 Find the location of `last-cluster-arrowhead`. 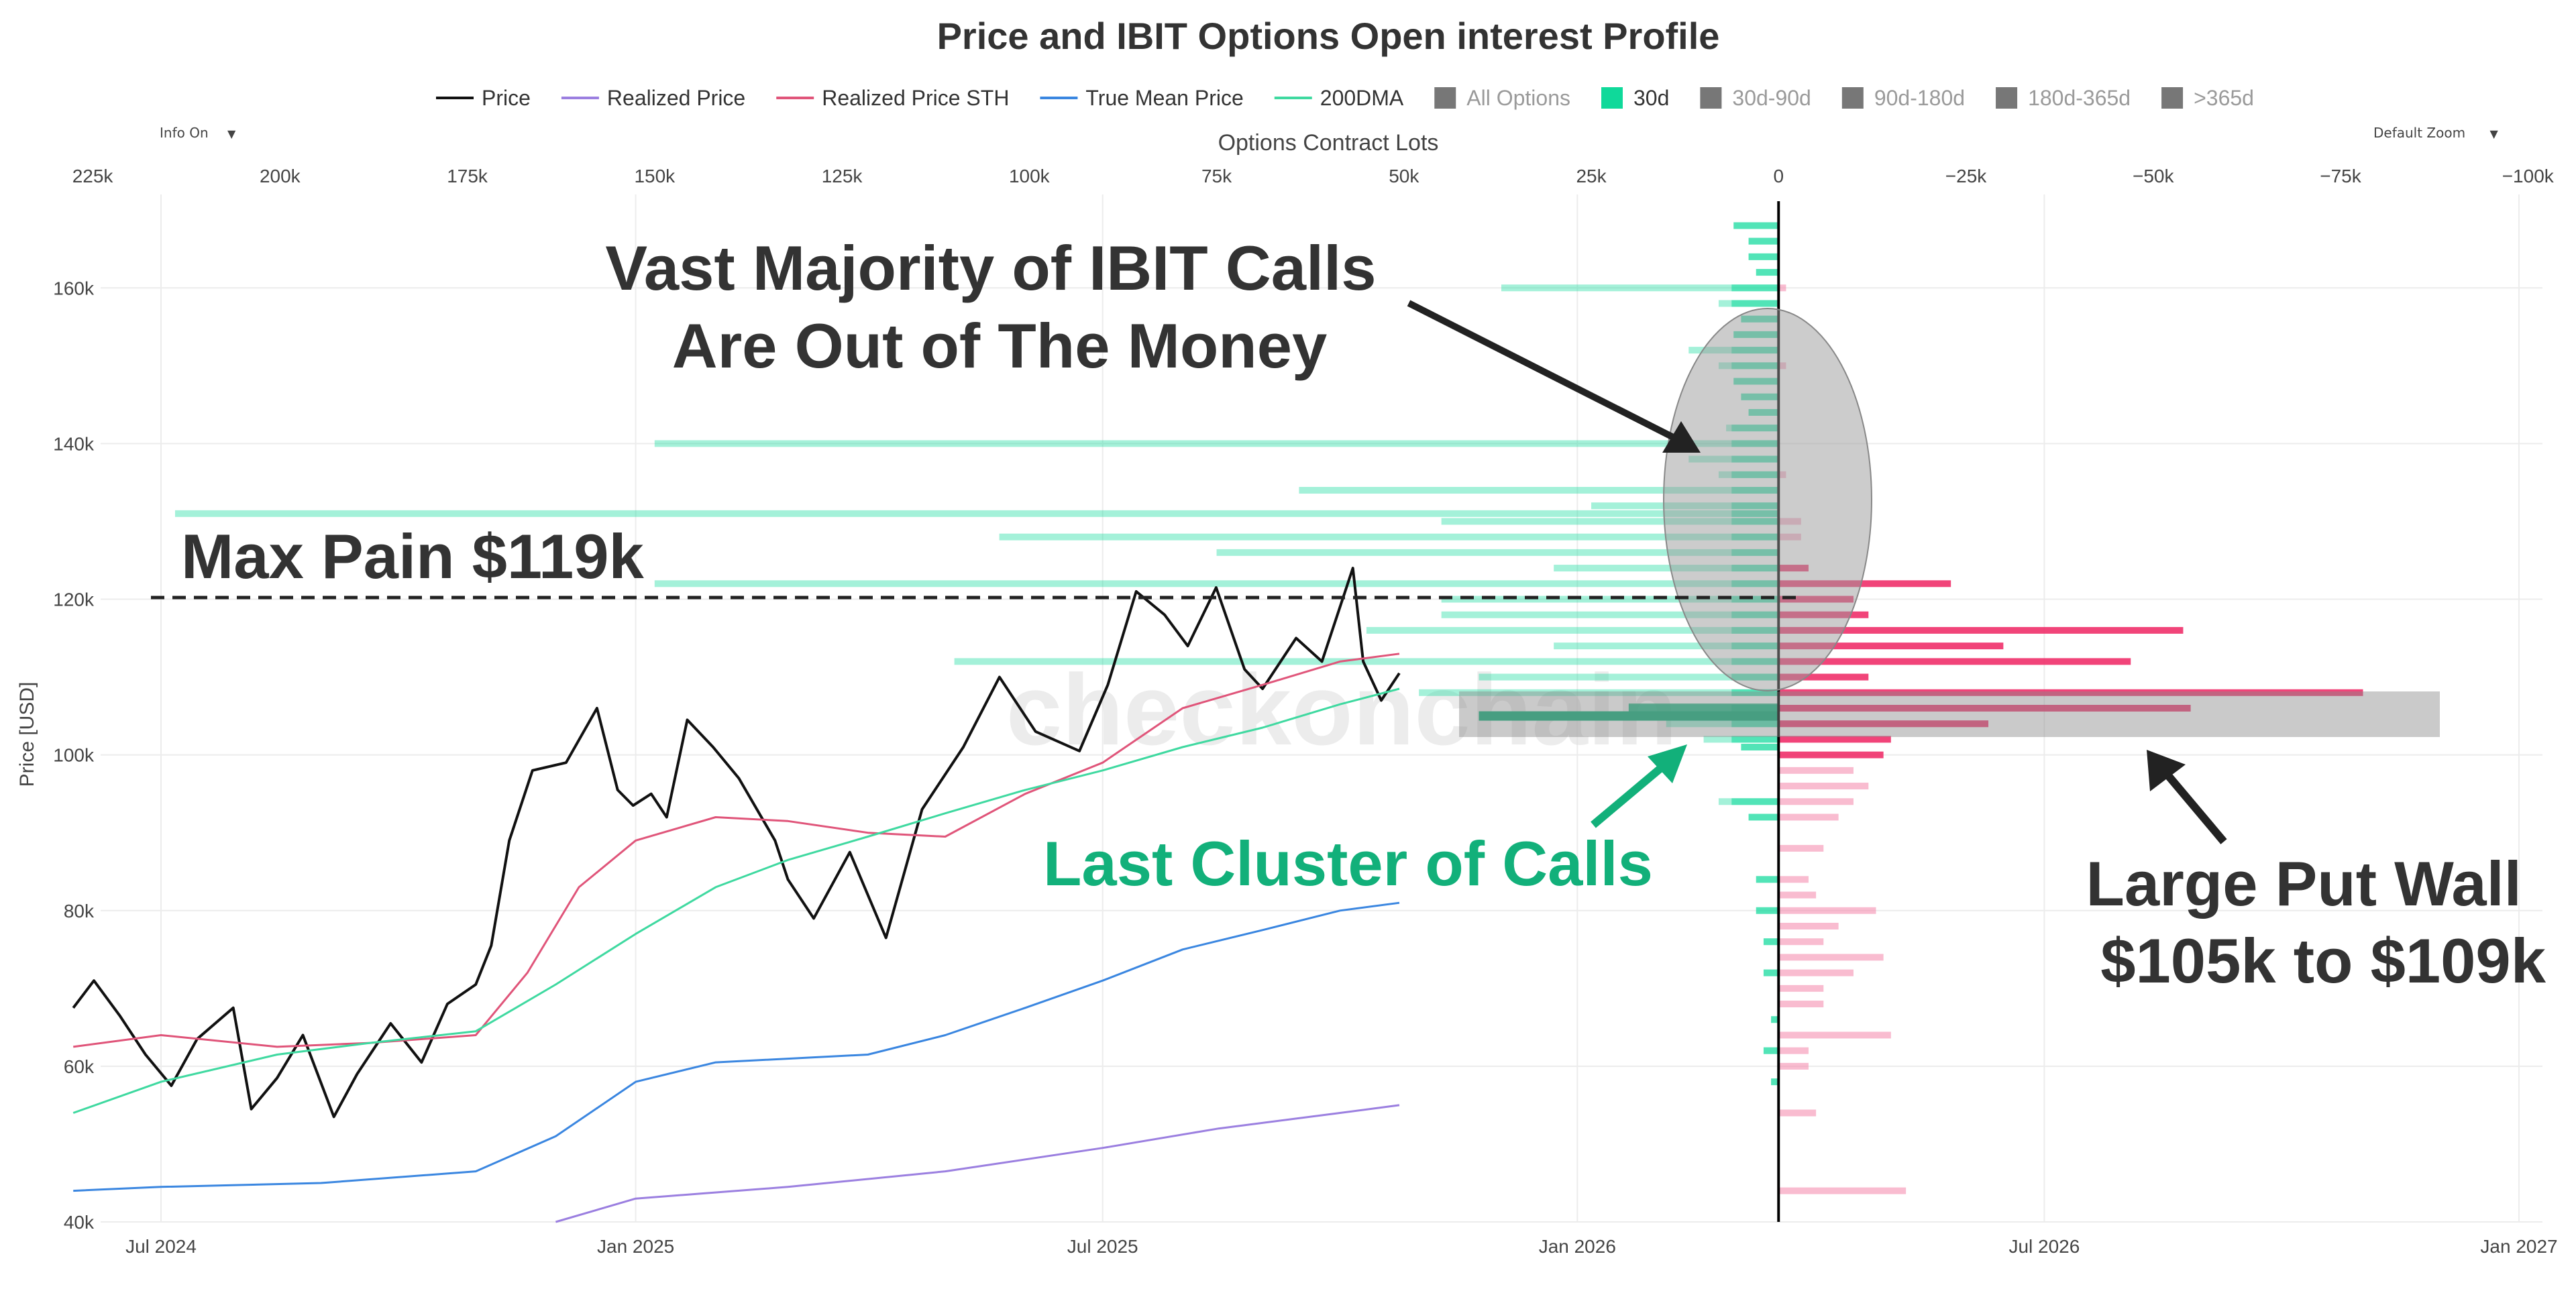

last-cluster-arrowhead is located at coordinates (1667, 763).